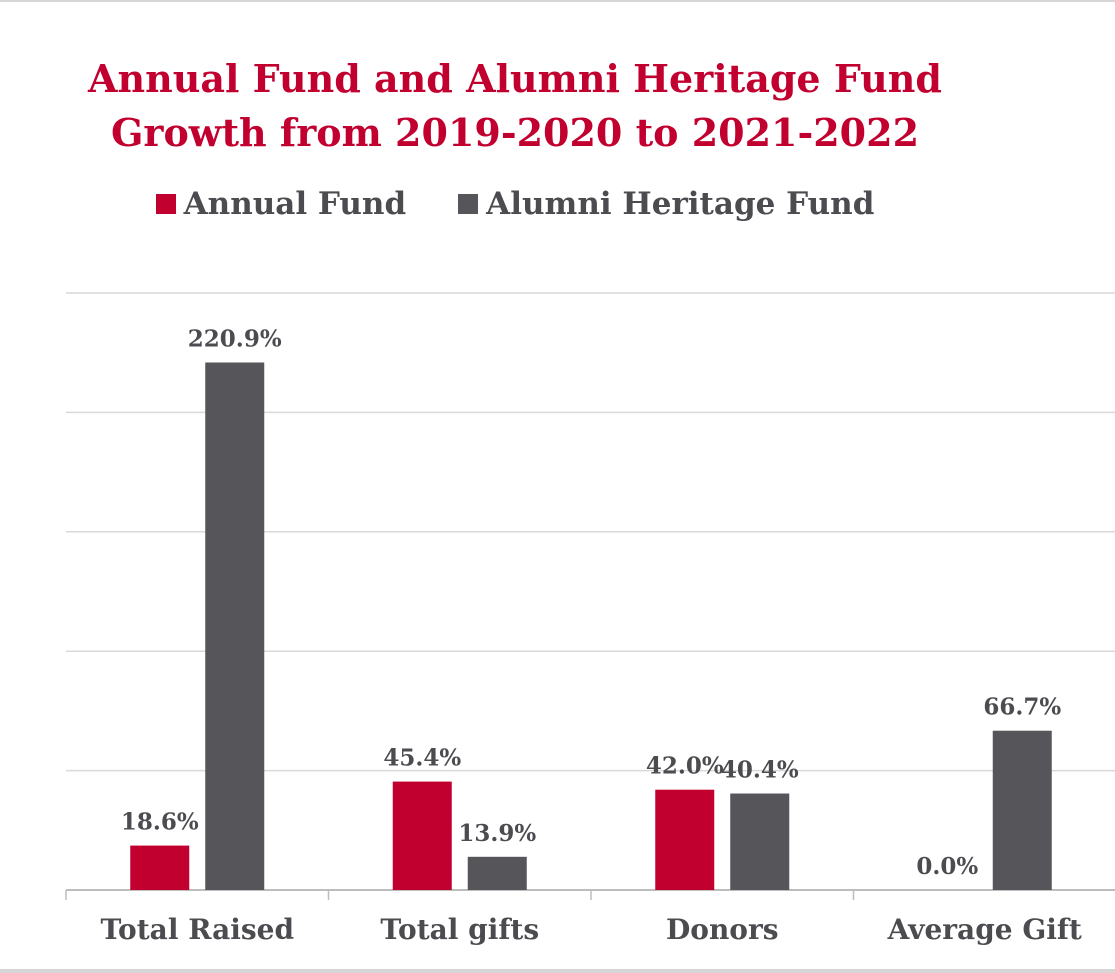 The image size is (1115, 973). I want to click on bottom-border, so click(557, 971).